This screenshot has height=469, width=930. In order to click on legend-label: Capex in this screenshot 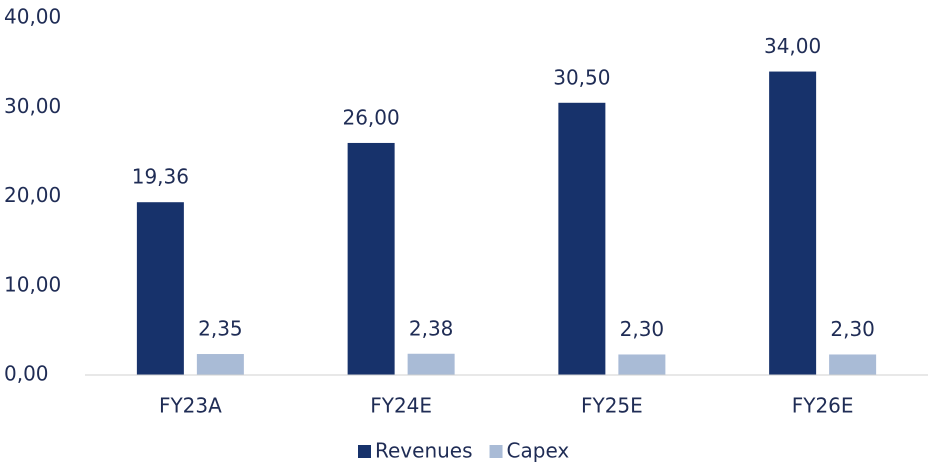, I will do `click(538, 451)`.